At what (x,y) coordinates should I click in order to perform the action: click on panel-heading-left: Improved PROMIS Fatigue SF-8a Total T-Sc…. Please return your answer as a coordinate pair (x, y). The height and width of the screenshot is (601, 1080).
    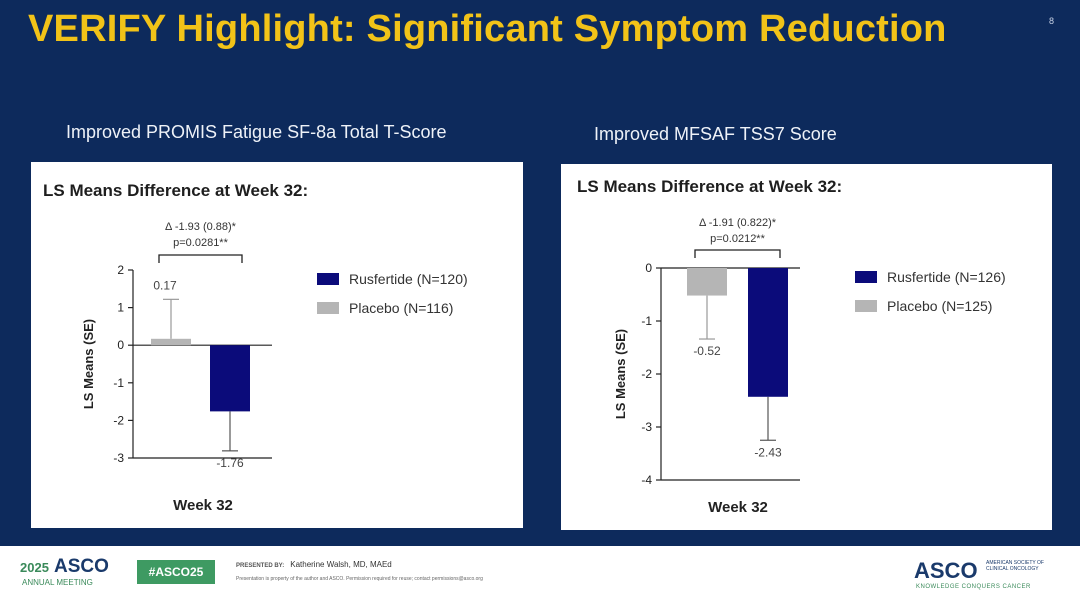
    Looking at the image, I should click on (256, 132).